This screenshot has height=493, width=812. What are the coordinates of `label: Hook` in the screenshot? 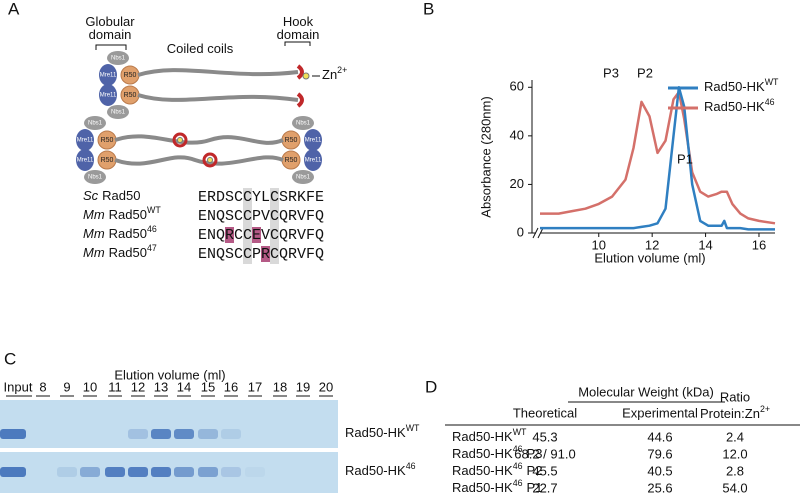 It's located at (298, 21).